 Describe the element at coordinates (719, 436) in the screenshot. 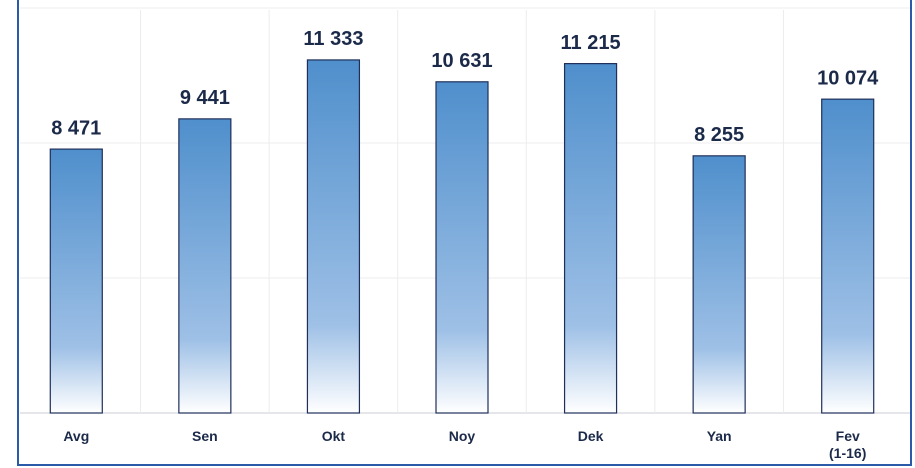

I see `x-tick-label: Yan` at that location.